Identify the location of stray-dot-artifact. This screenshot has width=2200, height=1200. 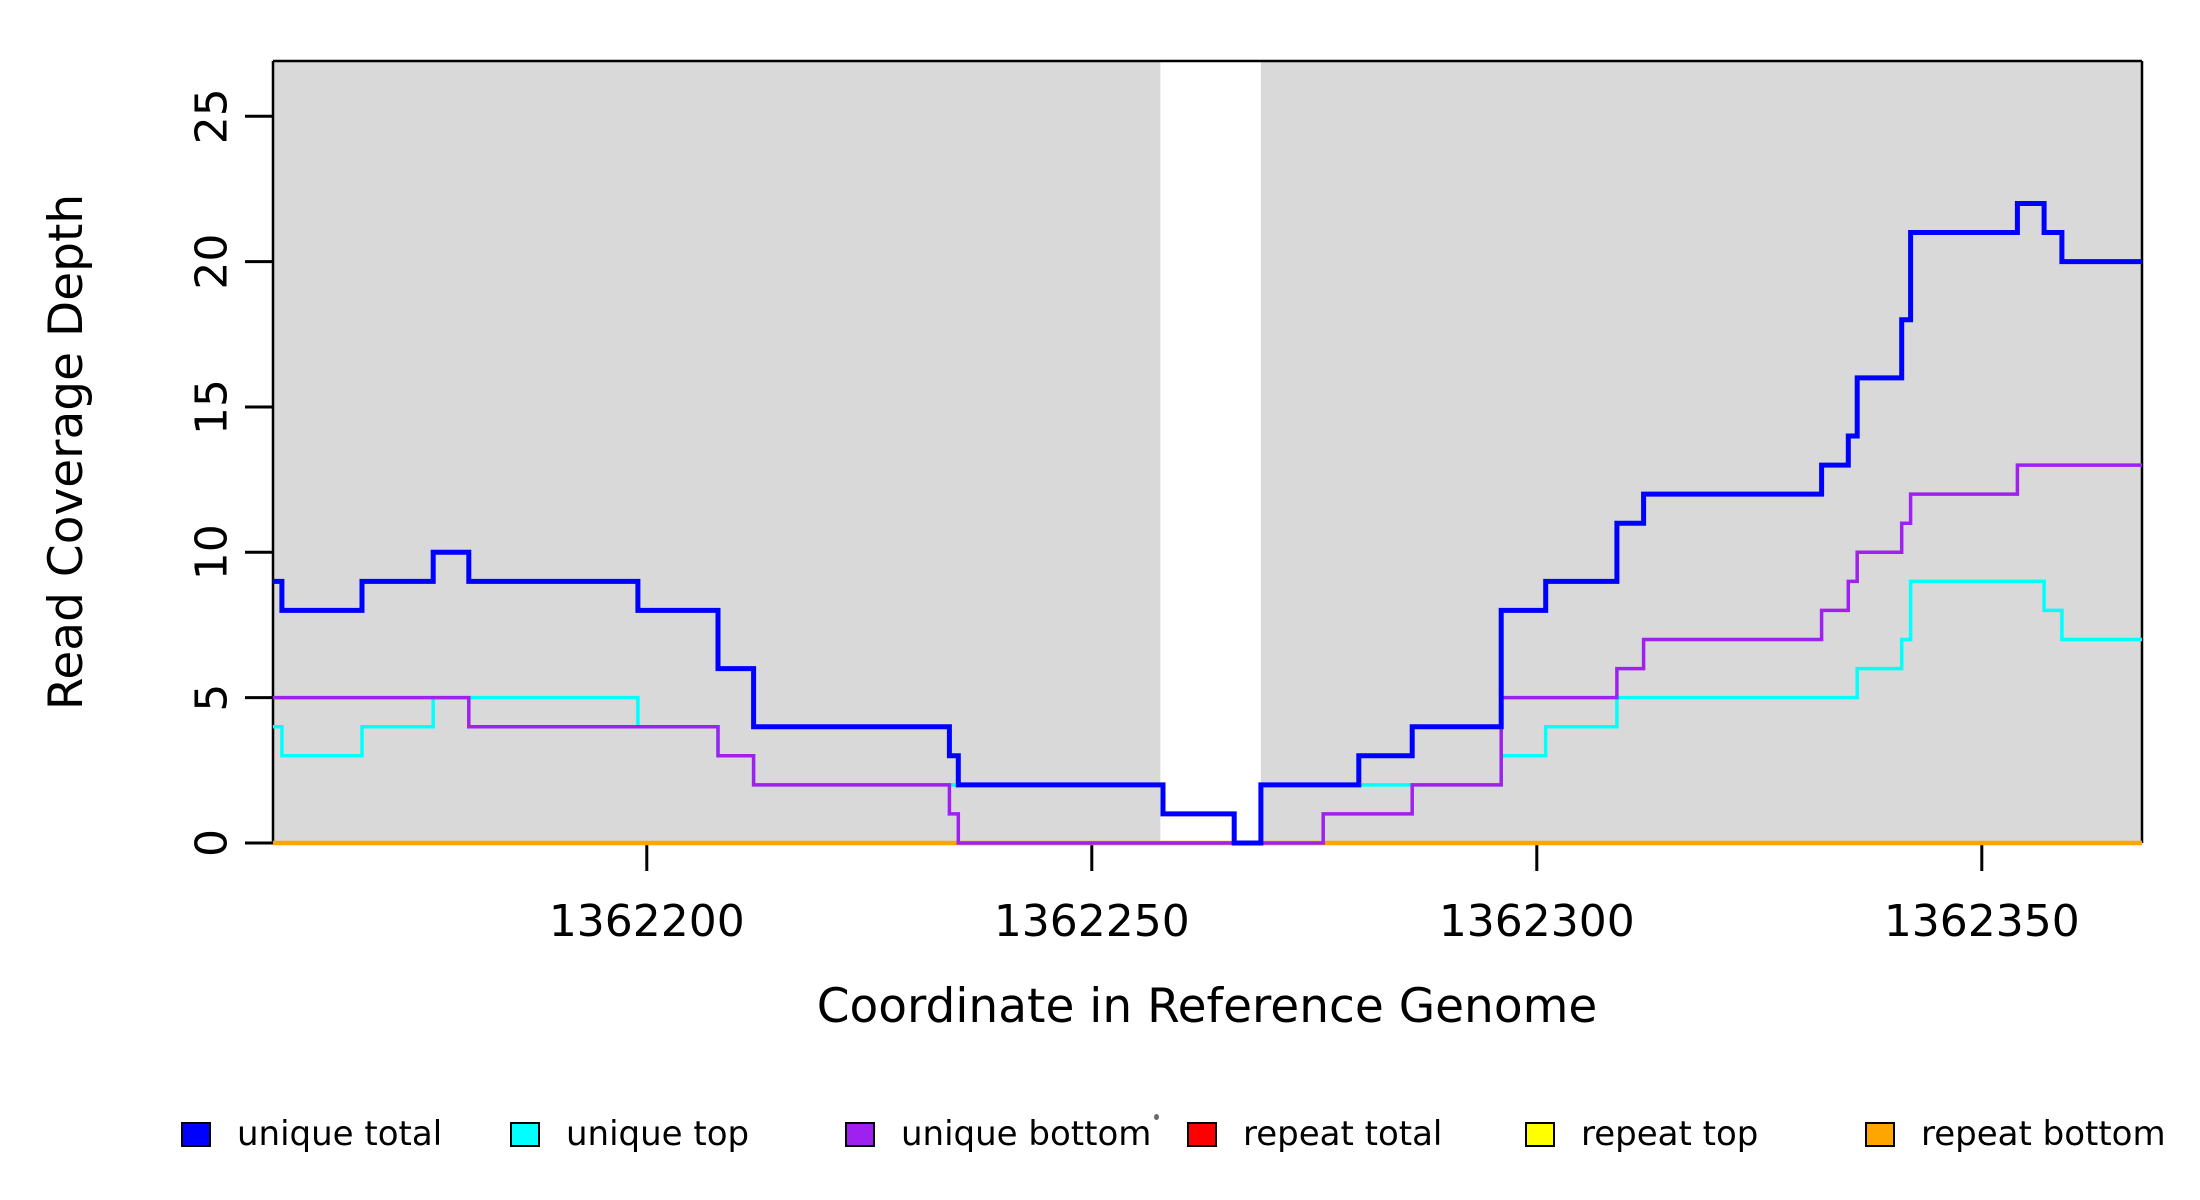
(1156, 1117).